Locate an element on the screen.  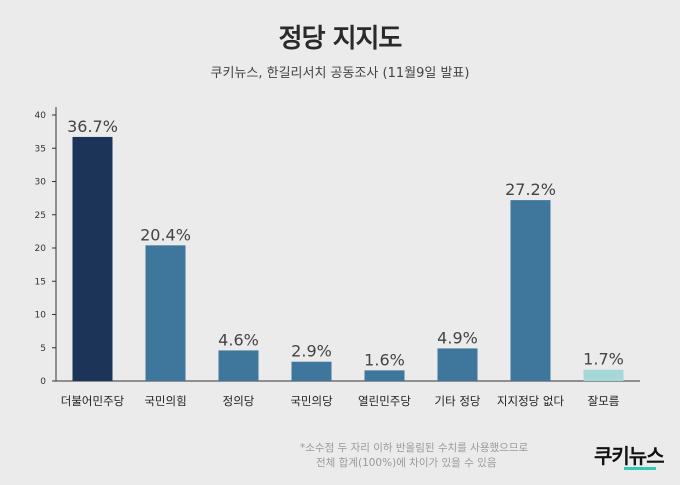
y-tick-label: 25 is located at coordinates (40, 216).